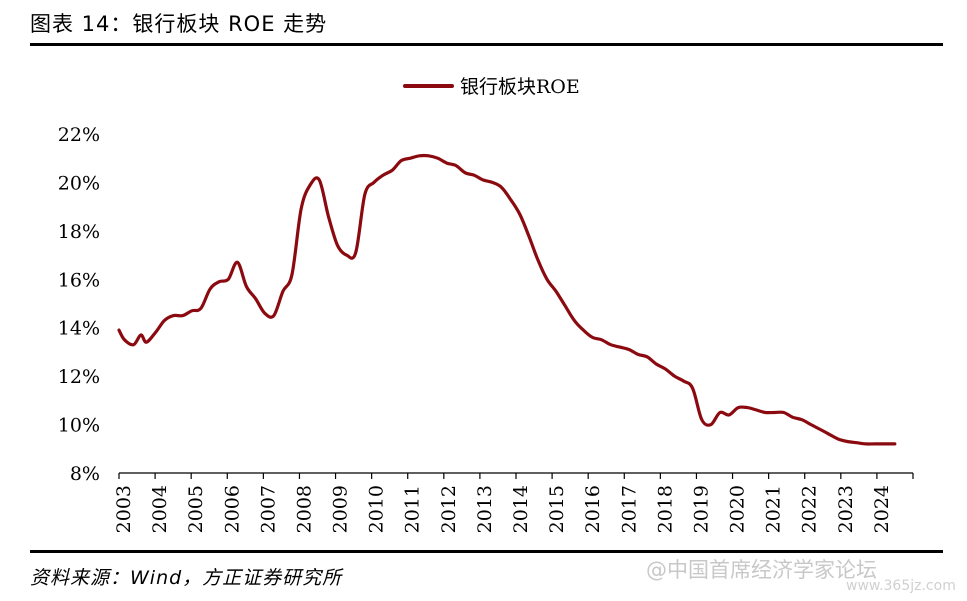 Image resolution: width=967 pixels, height=601 pixels. I want to click on x-tick-label: 2017, so click(629, 509).